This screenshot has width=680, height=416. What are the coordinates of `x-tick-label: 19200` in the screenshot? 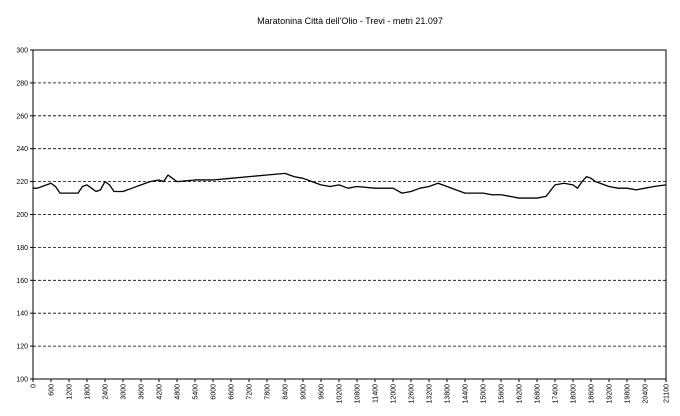 It's located at (610, 394).